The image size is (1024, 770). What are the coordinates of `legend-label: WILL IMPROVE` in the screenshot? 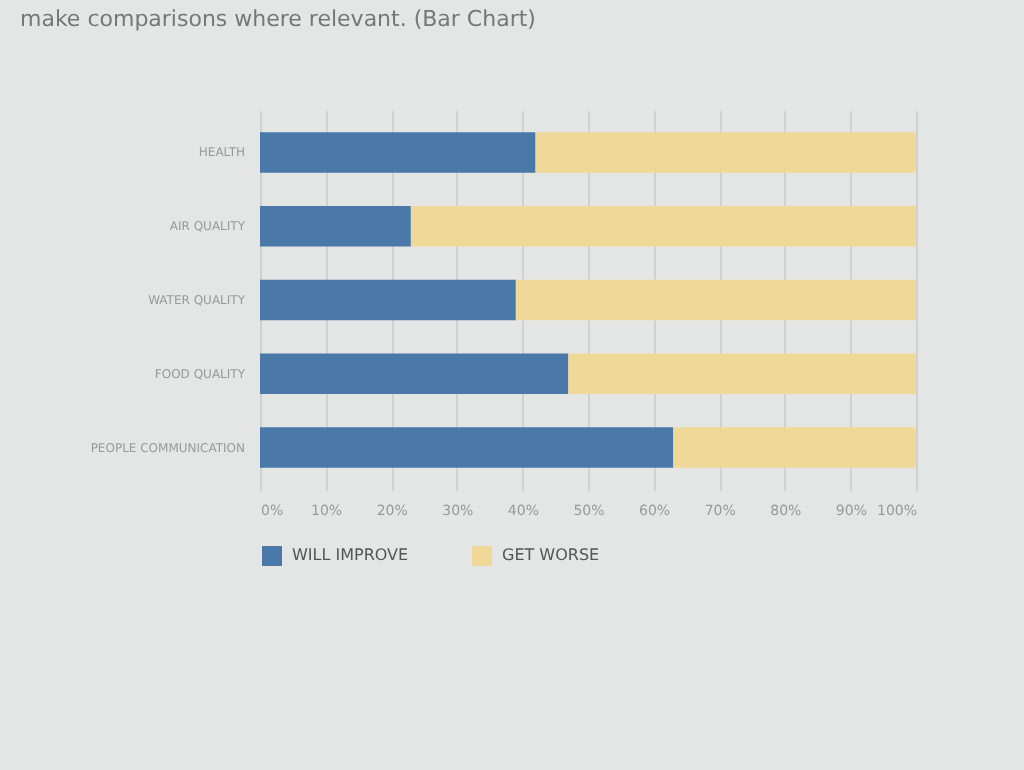 It's located at (350, 555).